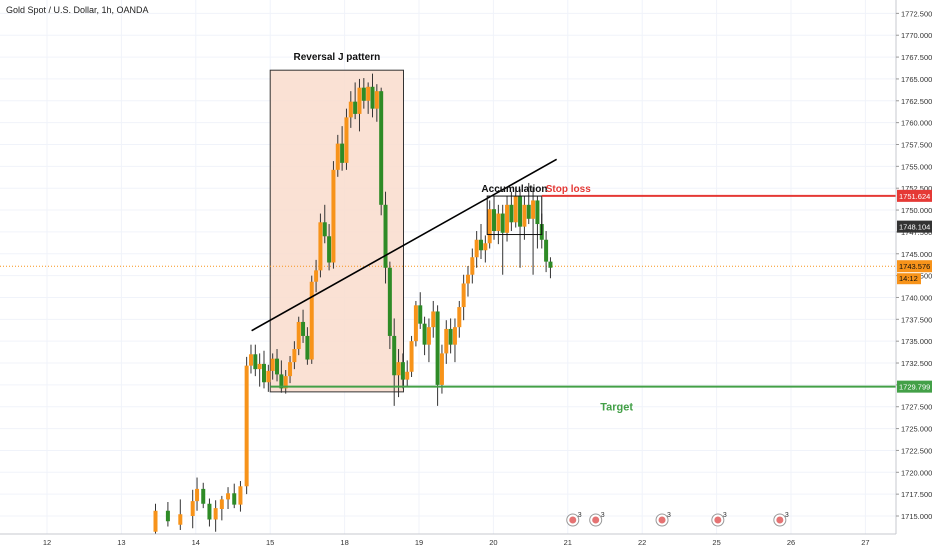 The width and height of the screenshot is (932, 555). What do you see at coordinates (662, 520) in the screenshot?
I see `event-flag` at bounding box center [662, 520].